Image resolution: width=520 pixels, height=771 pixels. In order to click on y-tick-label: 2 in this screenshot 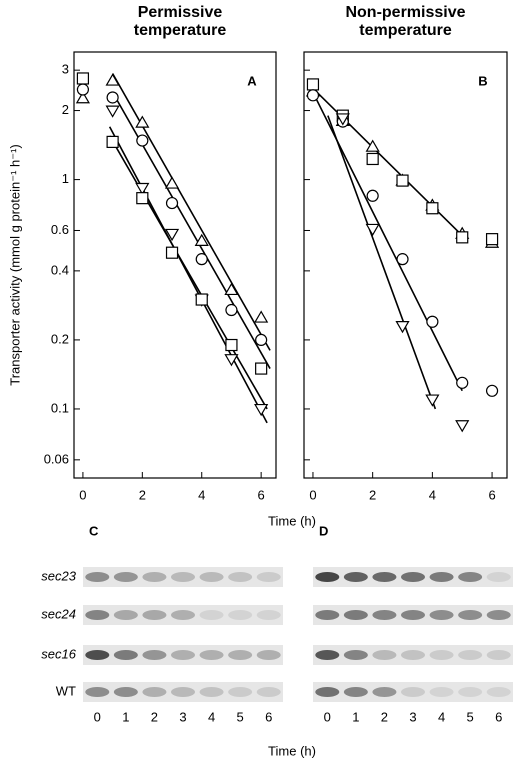, I will do `click(65, 109)`.